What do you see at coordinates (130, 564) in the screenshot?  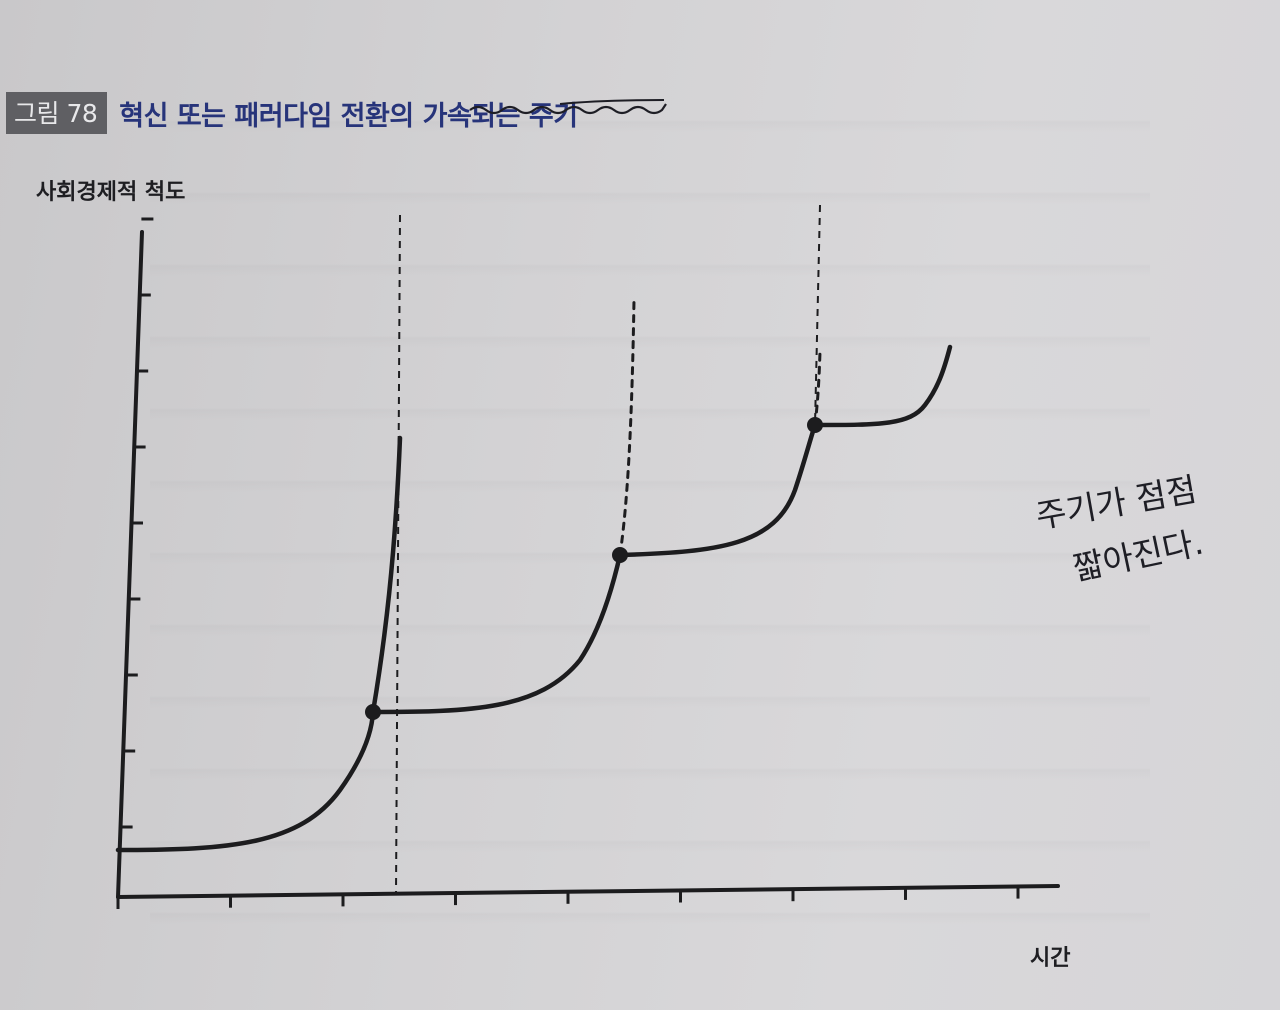 I see `y-axis` at bounding box center [130, 564].